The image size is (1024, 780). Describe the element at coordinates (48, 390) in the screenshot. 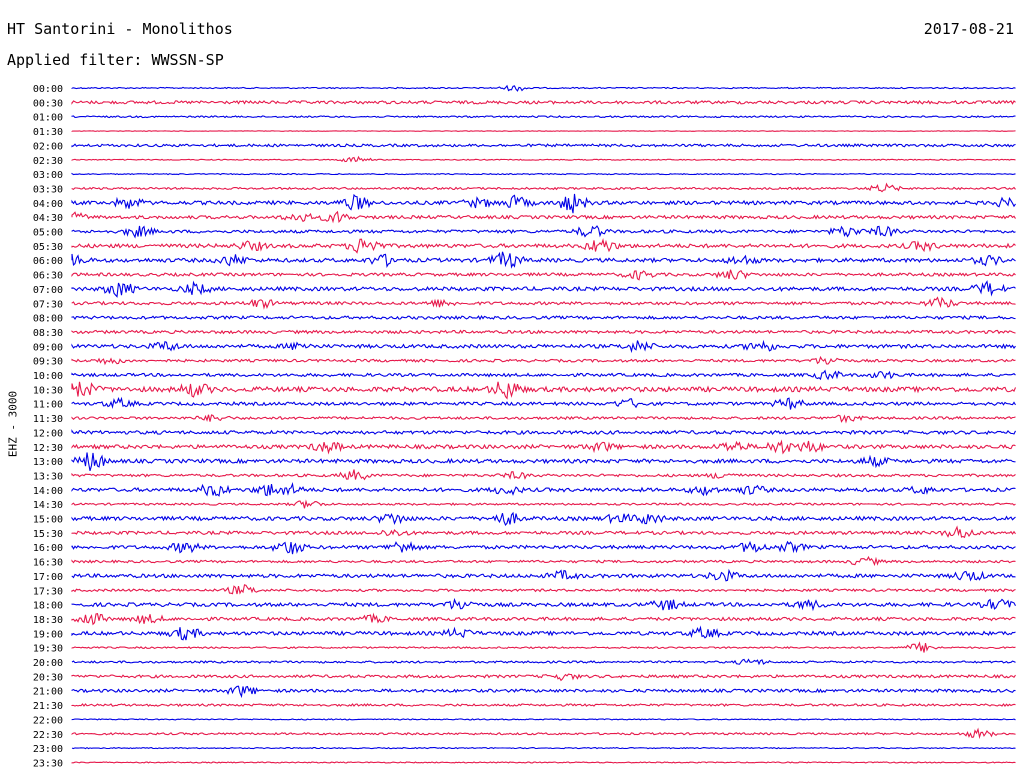

I see `time-label: 10:30` at that location.